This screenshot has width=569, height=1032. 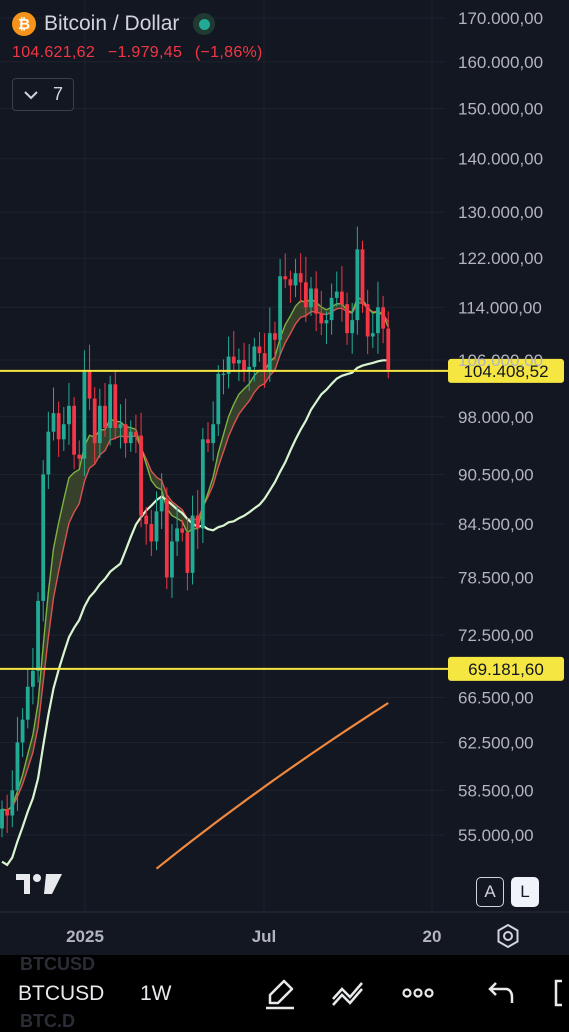 I want to click on ma-long-line, so click(x=272, y=786).